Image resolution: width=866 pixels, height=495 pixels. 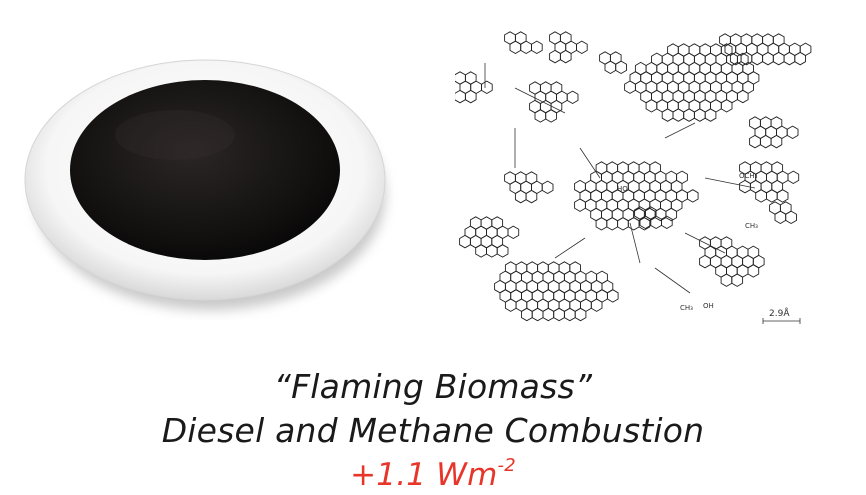 What do you see at coordinates (433, 386) in the screenshot?
I see `caption-line-1: “Flaming Biomass”` at bounding box center [433, 386].